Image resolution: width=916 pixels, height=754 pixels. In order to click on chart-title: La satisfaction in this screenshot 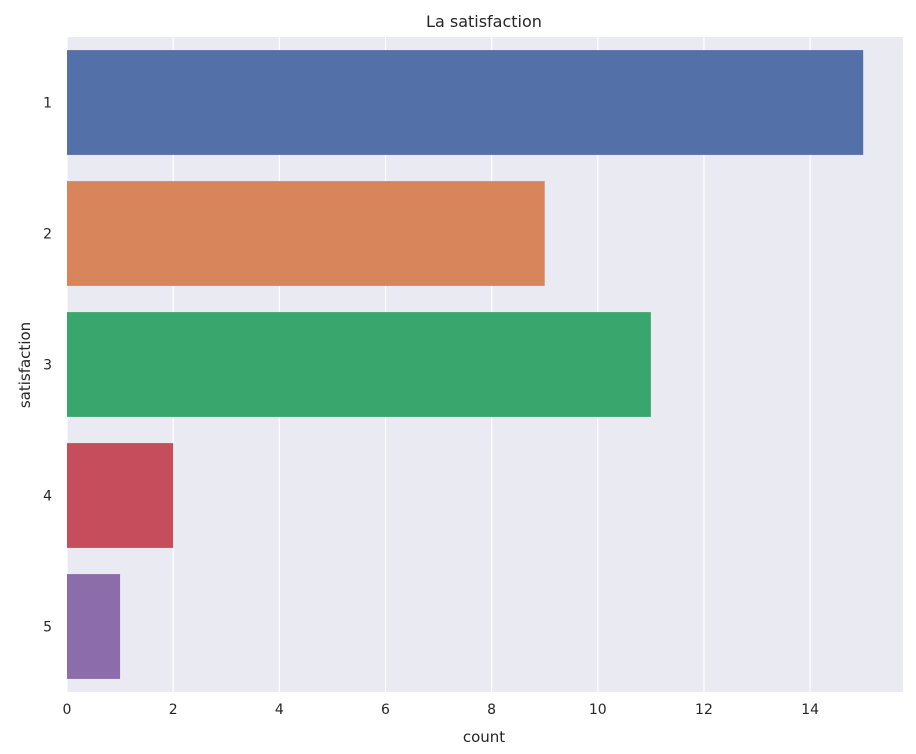, I will do `click(484, 21)`.